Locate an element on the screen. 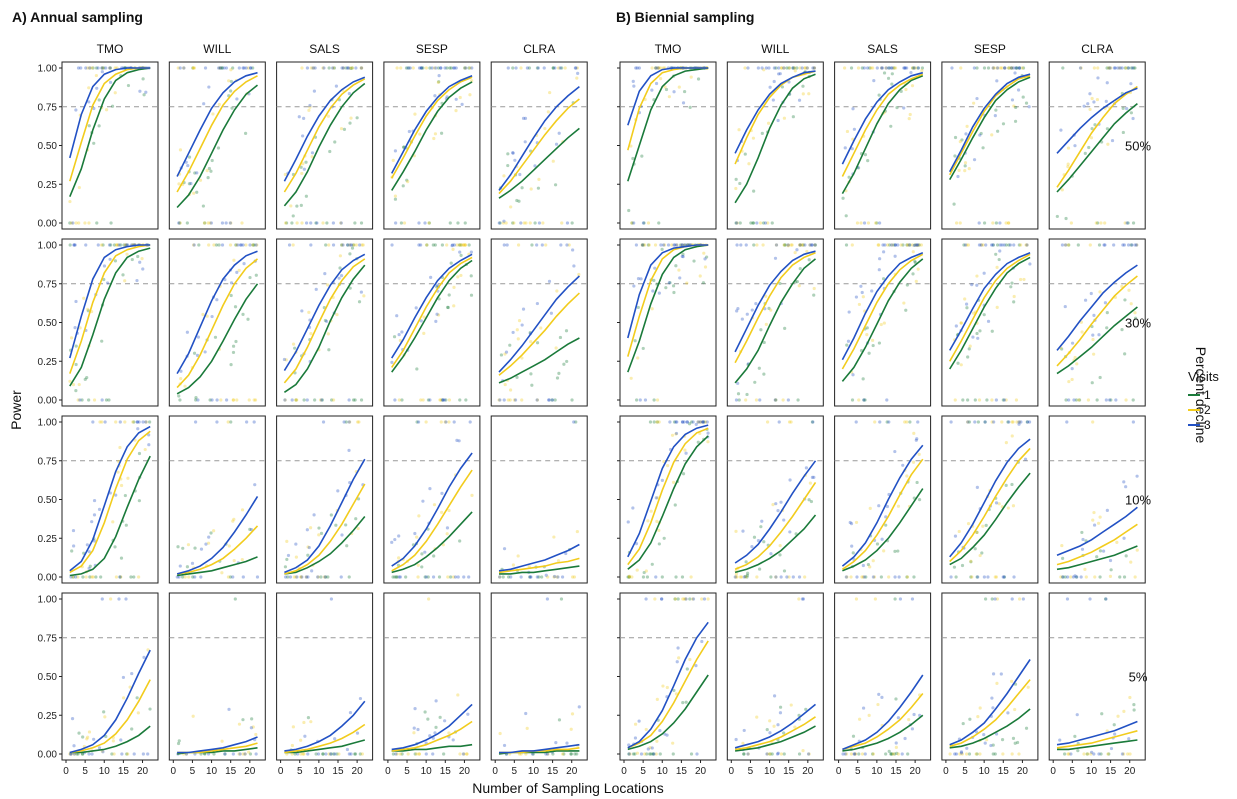 This screenshot has height=799, width=1237. panel-frame is located at coordinates (1097, 676).